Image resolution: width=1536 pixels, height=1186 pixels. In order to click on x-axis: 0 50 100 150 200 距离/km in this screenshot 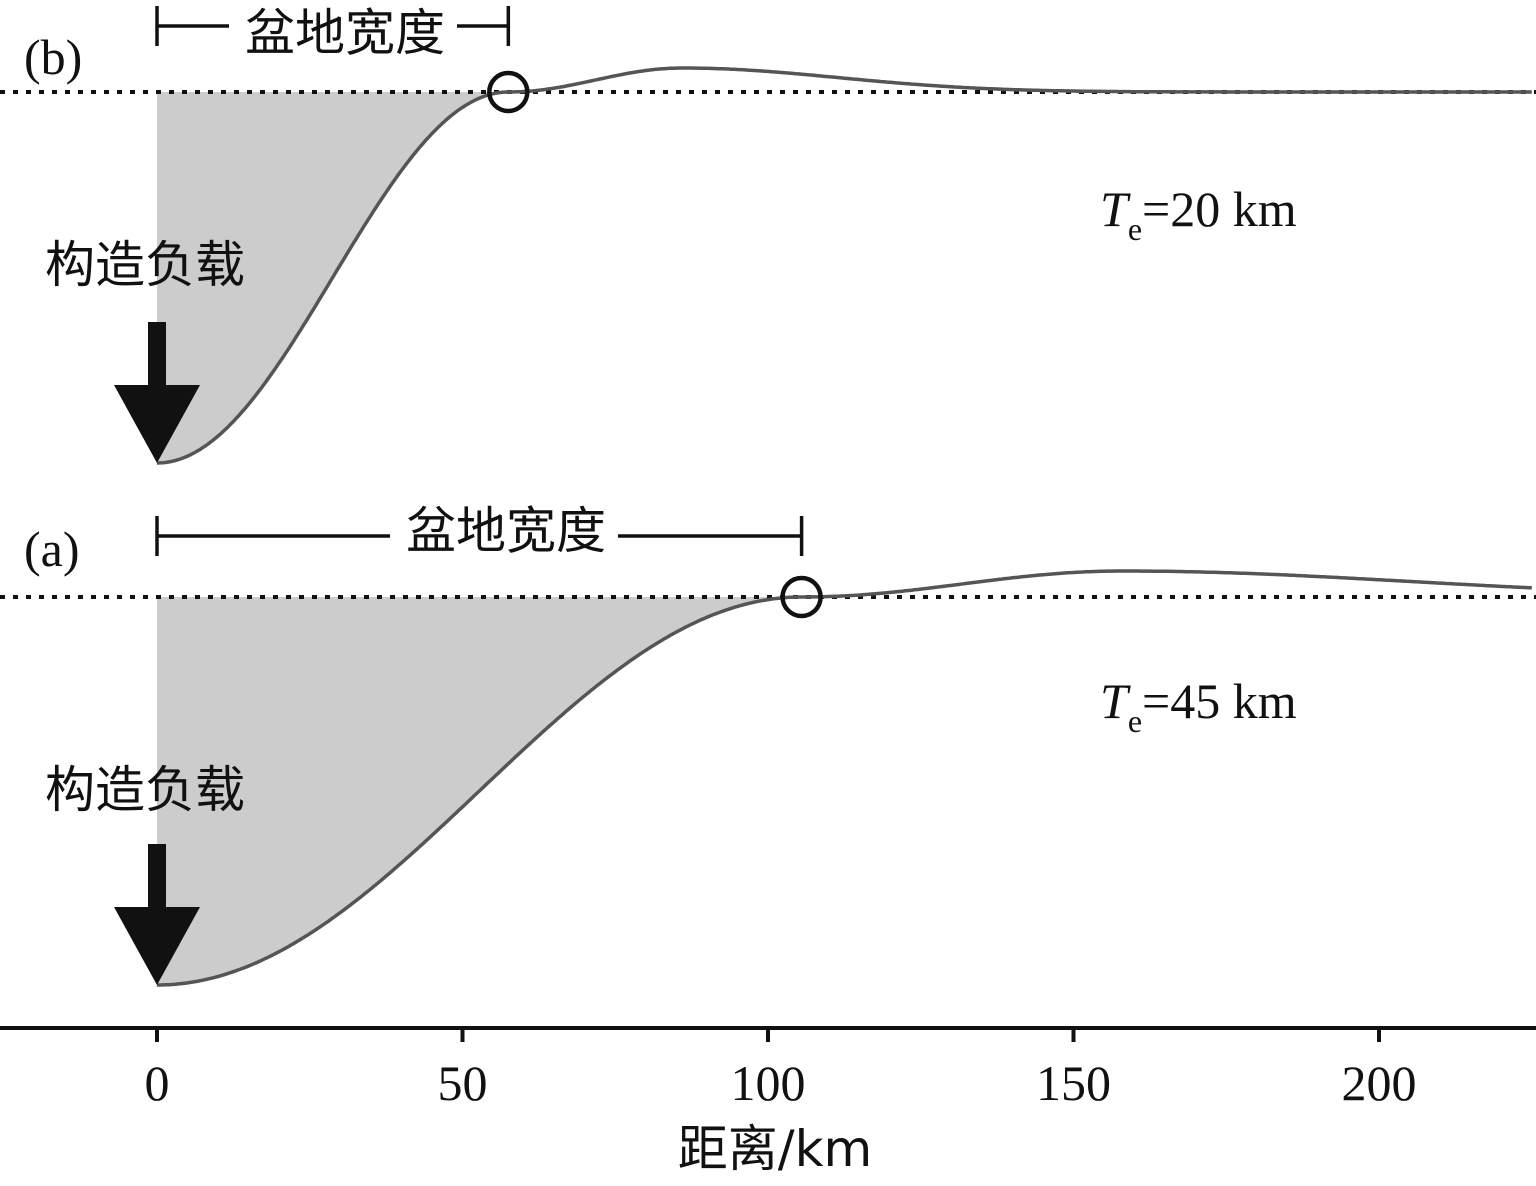, I will do `click(768, 1102)`.